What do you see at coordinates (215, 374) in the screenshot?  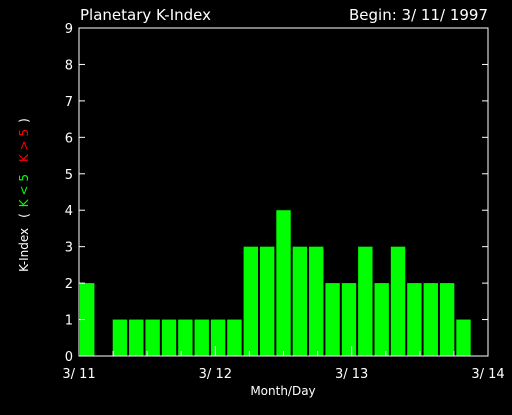 I see `x-tick-label: 3/ 12` at bounding box center [215, 374].